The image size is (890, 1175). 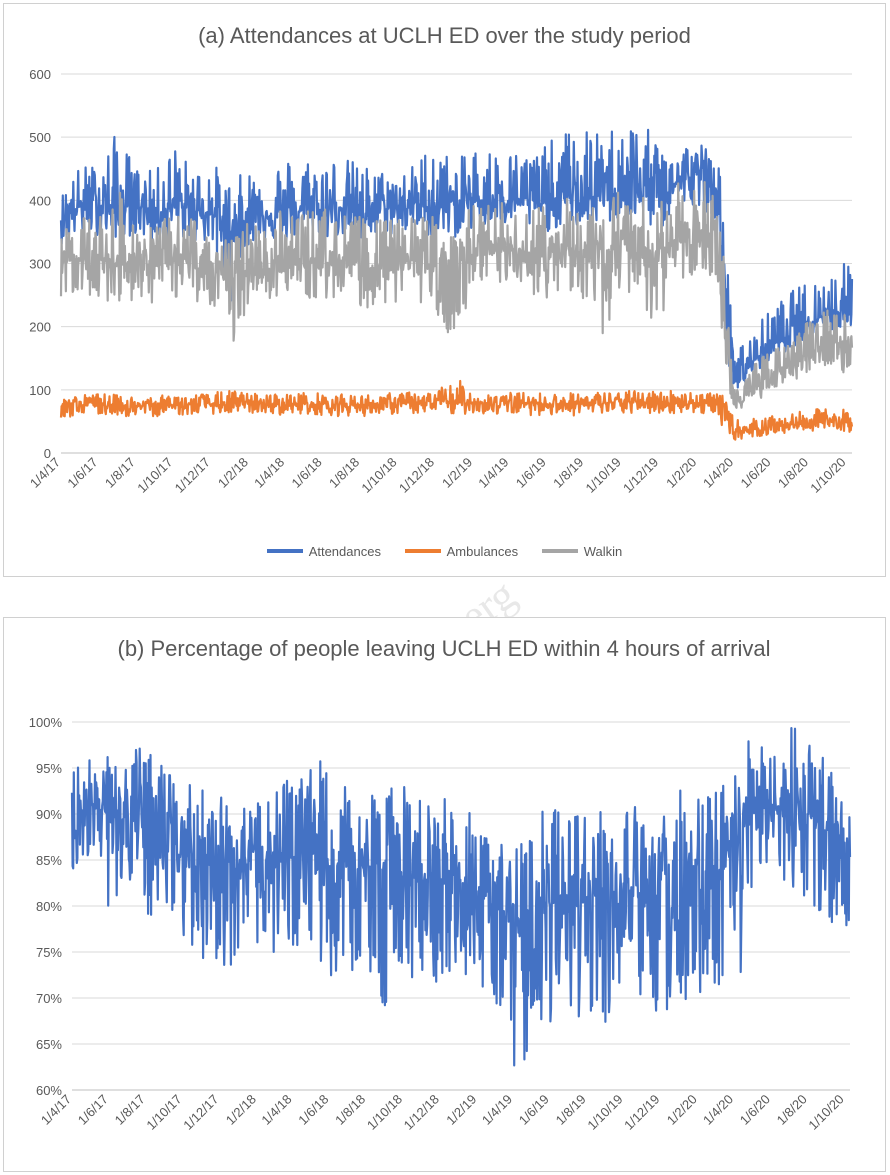 What do you see at coordinates (344, 551) in the screenshot?
I see `legend-label-attendances: Attendances` at bounding box center [344, 551].